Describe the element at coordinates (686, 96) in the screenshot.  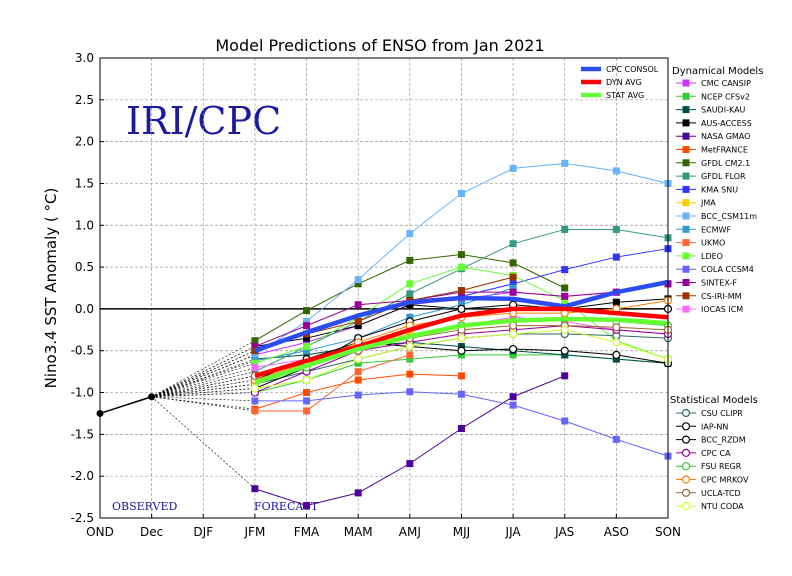
I see `legend-marker-ncep-cfsv2` at that location.